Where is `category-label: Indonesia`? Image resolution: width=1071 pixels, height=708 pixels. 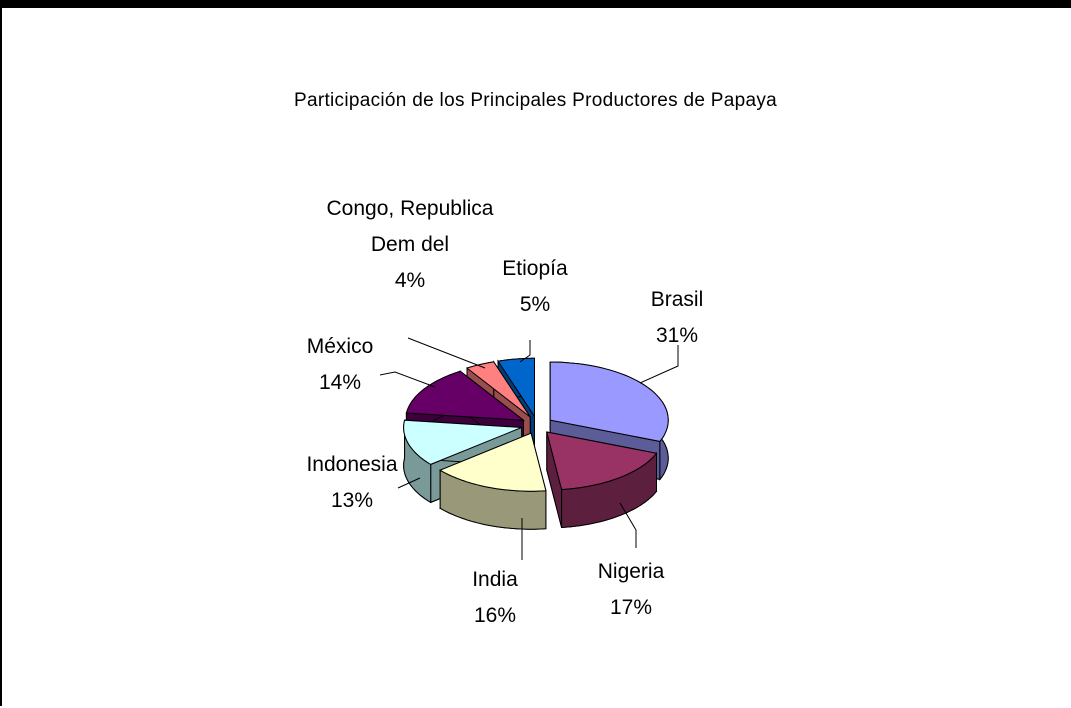
category-label: Indonesia is located at coordinates (352, 464).